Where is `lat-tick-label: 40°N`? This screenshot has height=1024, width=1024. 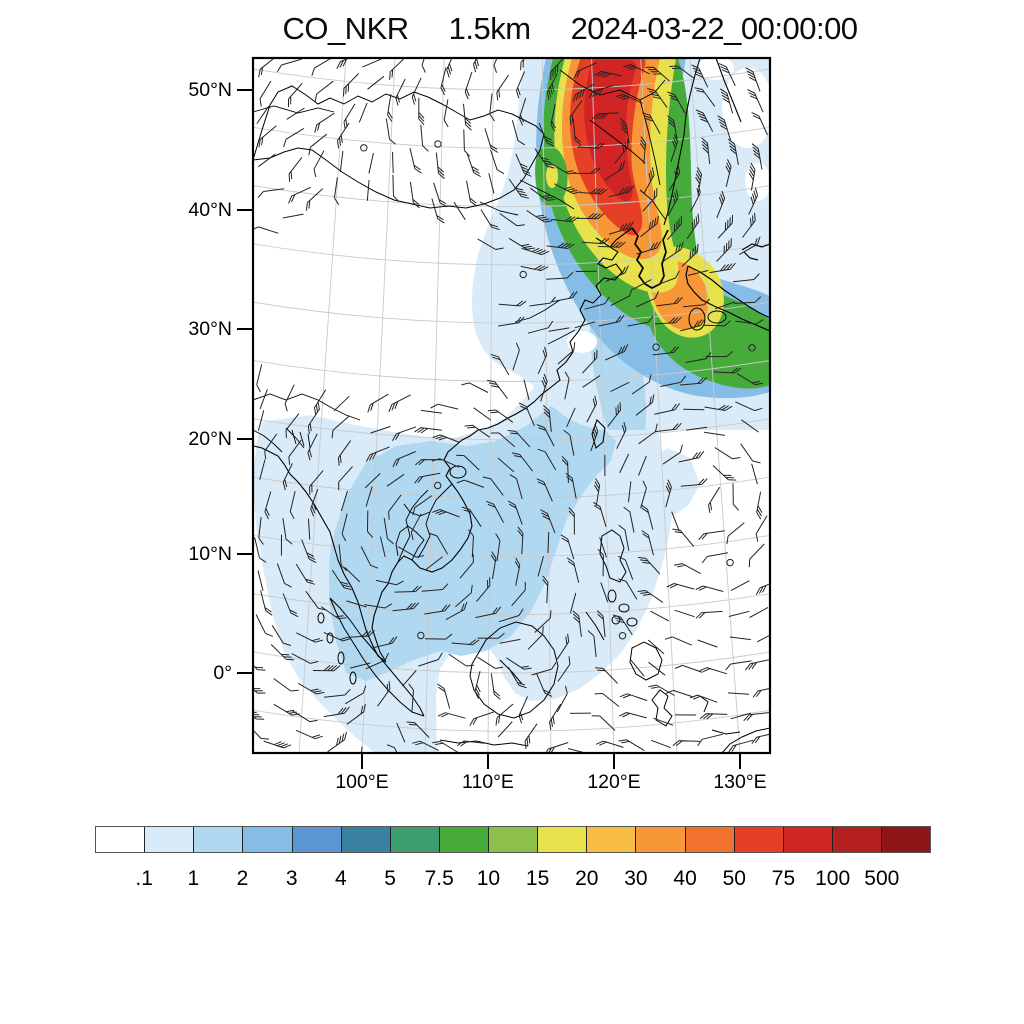 lat-tick-label: 40°N is located at coordinates (210, 210).